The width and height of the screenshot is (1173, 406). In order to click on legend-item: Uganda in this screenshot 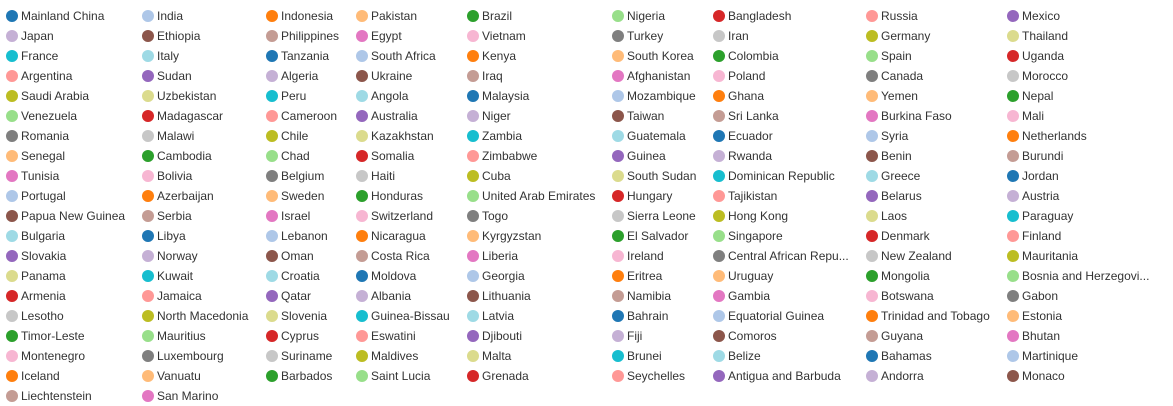, I will do `click(1035, 56)`.